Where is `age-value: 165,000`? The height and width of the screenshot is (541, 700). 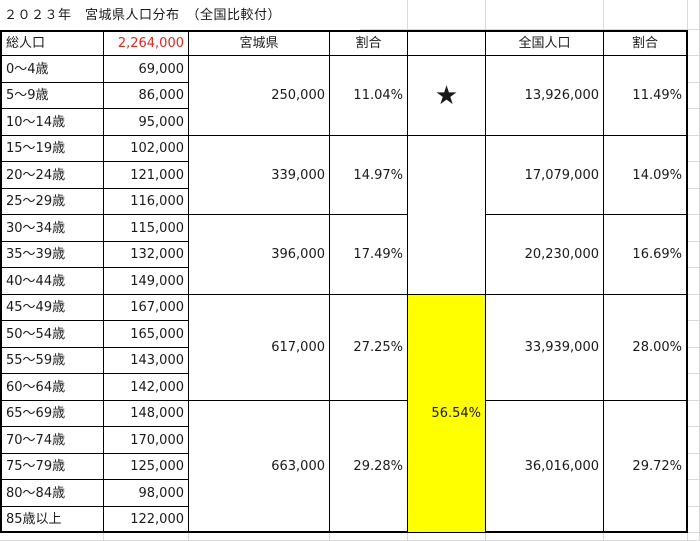 age-value: 165,000 is located at coordinates (146, 334).